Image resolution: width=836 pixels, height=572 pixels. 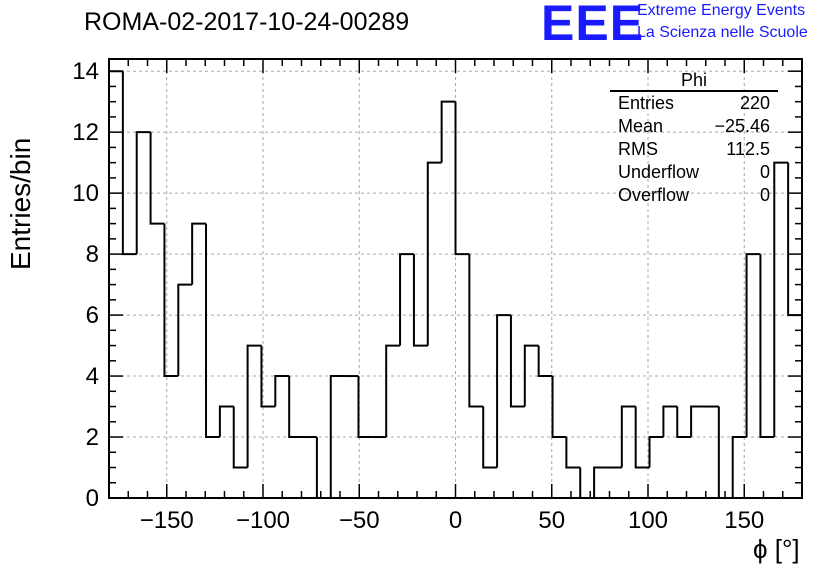 What do you see at coordinates (744, 520) in the screenshot?
I see `x-tick-label: 150` at bounding box center [744, 520].